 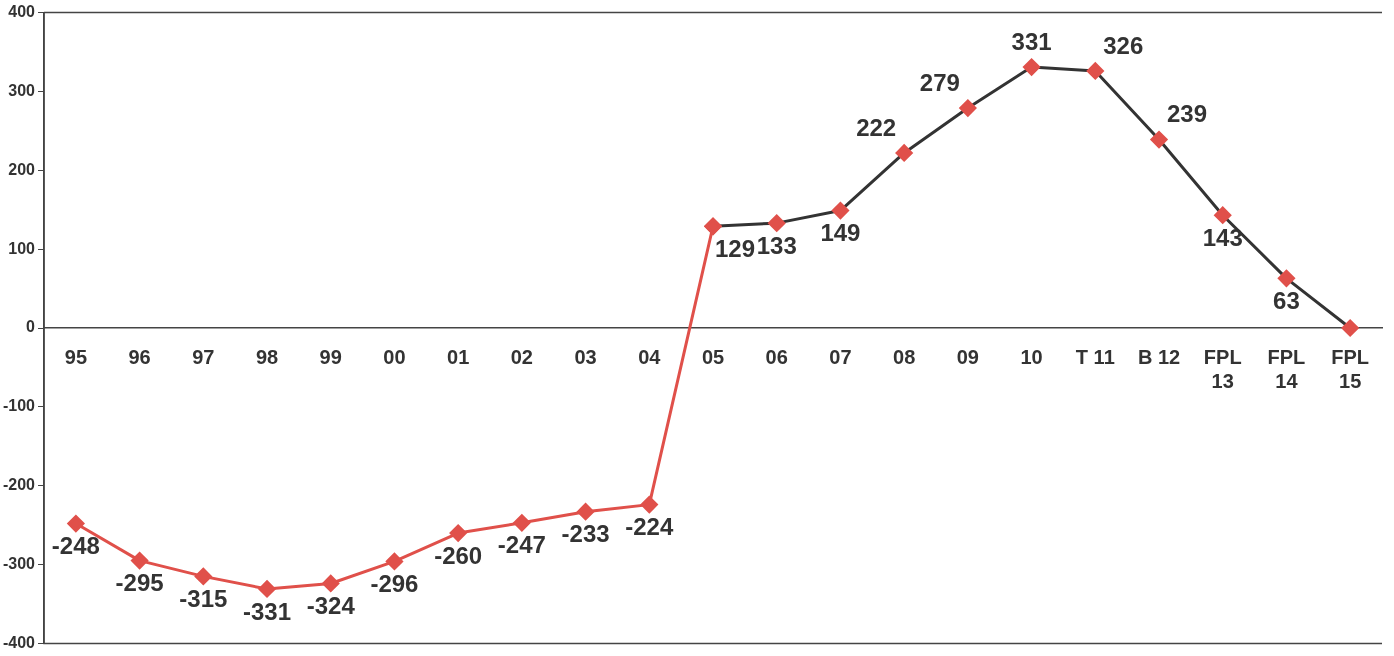 I want to click on x-tick-label: FPL 13, so click(x=1222, y=368).